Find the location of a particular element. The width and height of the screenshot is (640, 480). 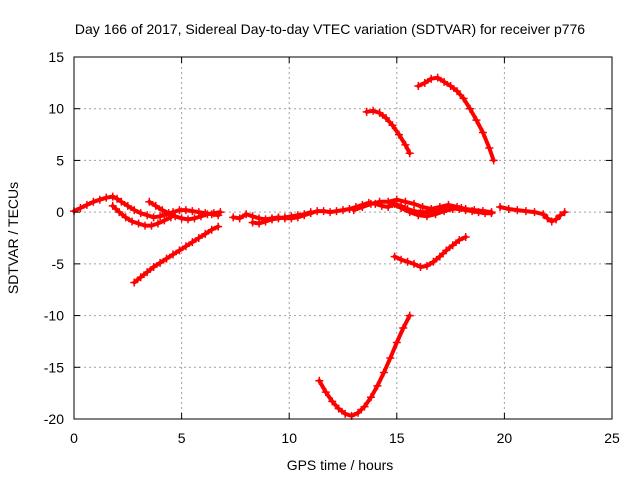

series-track-falling-mid is located at coordinates (388, 132).